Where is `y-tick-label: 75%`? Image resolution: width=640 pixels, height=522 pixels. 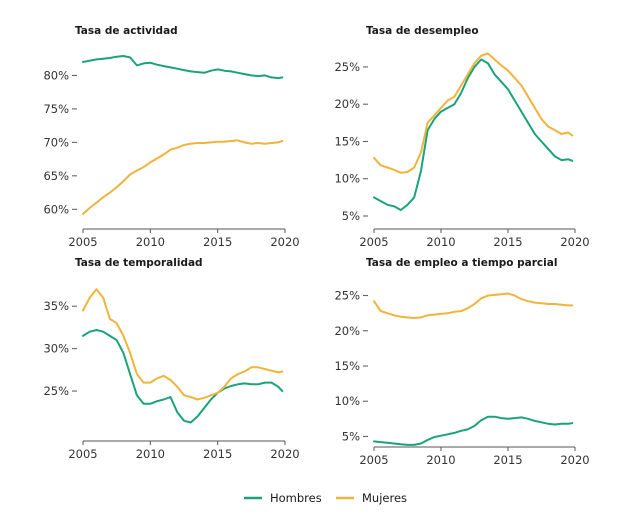 y-tick-label: 75% is located at coordinates (56, 109).